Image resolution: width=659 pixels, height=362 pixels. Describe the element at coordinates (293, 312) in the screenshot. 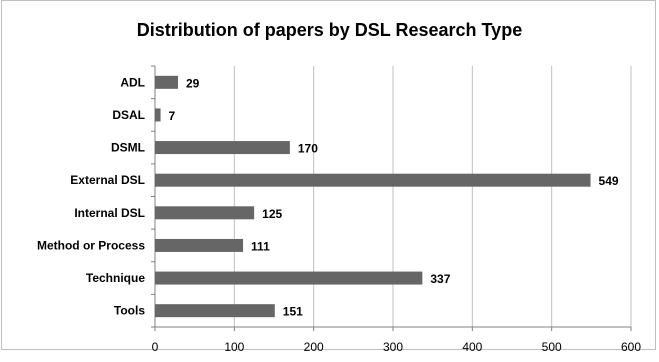

I see `value-label-7: 151` at that location.